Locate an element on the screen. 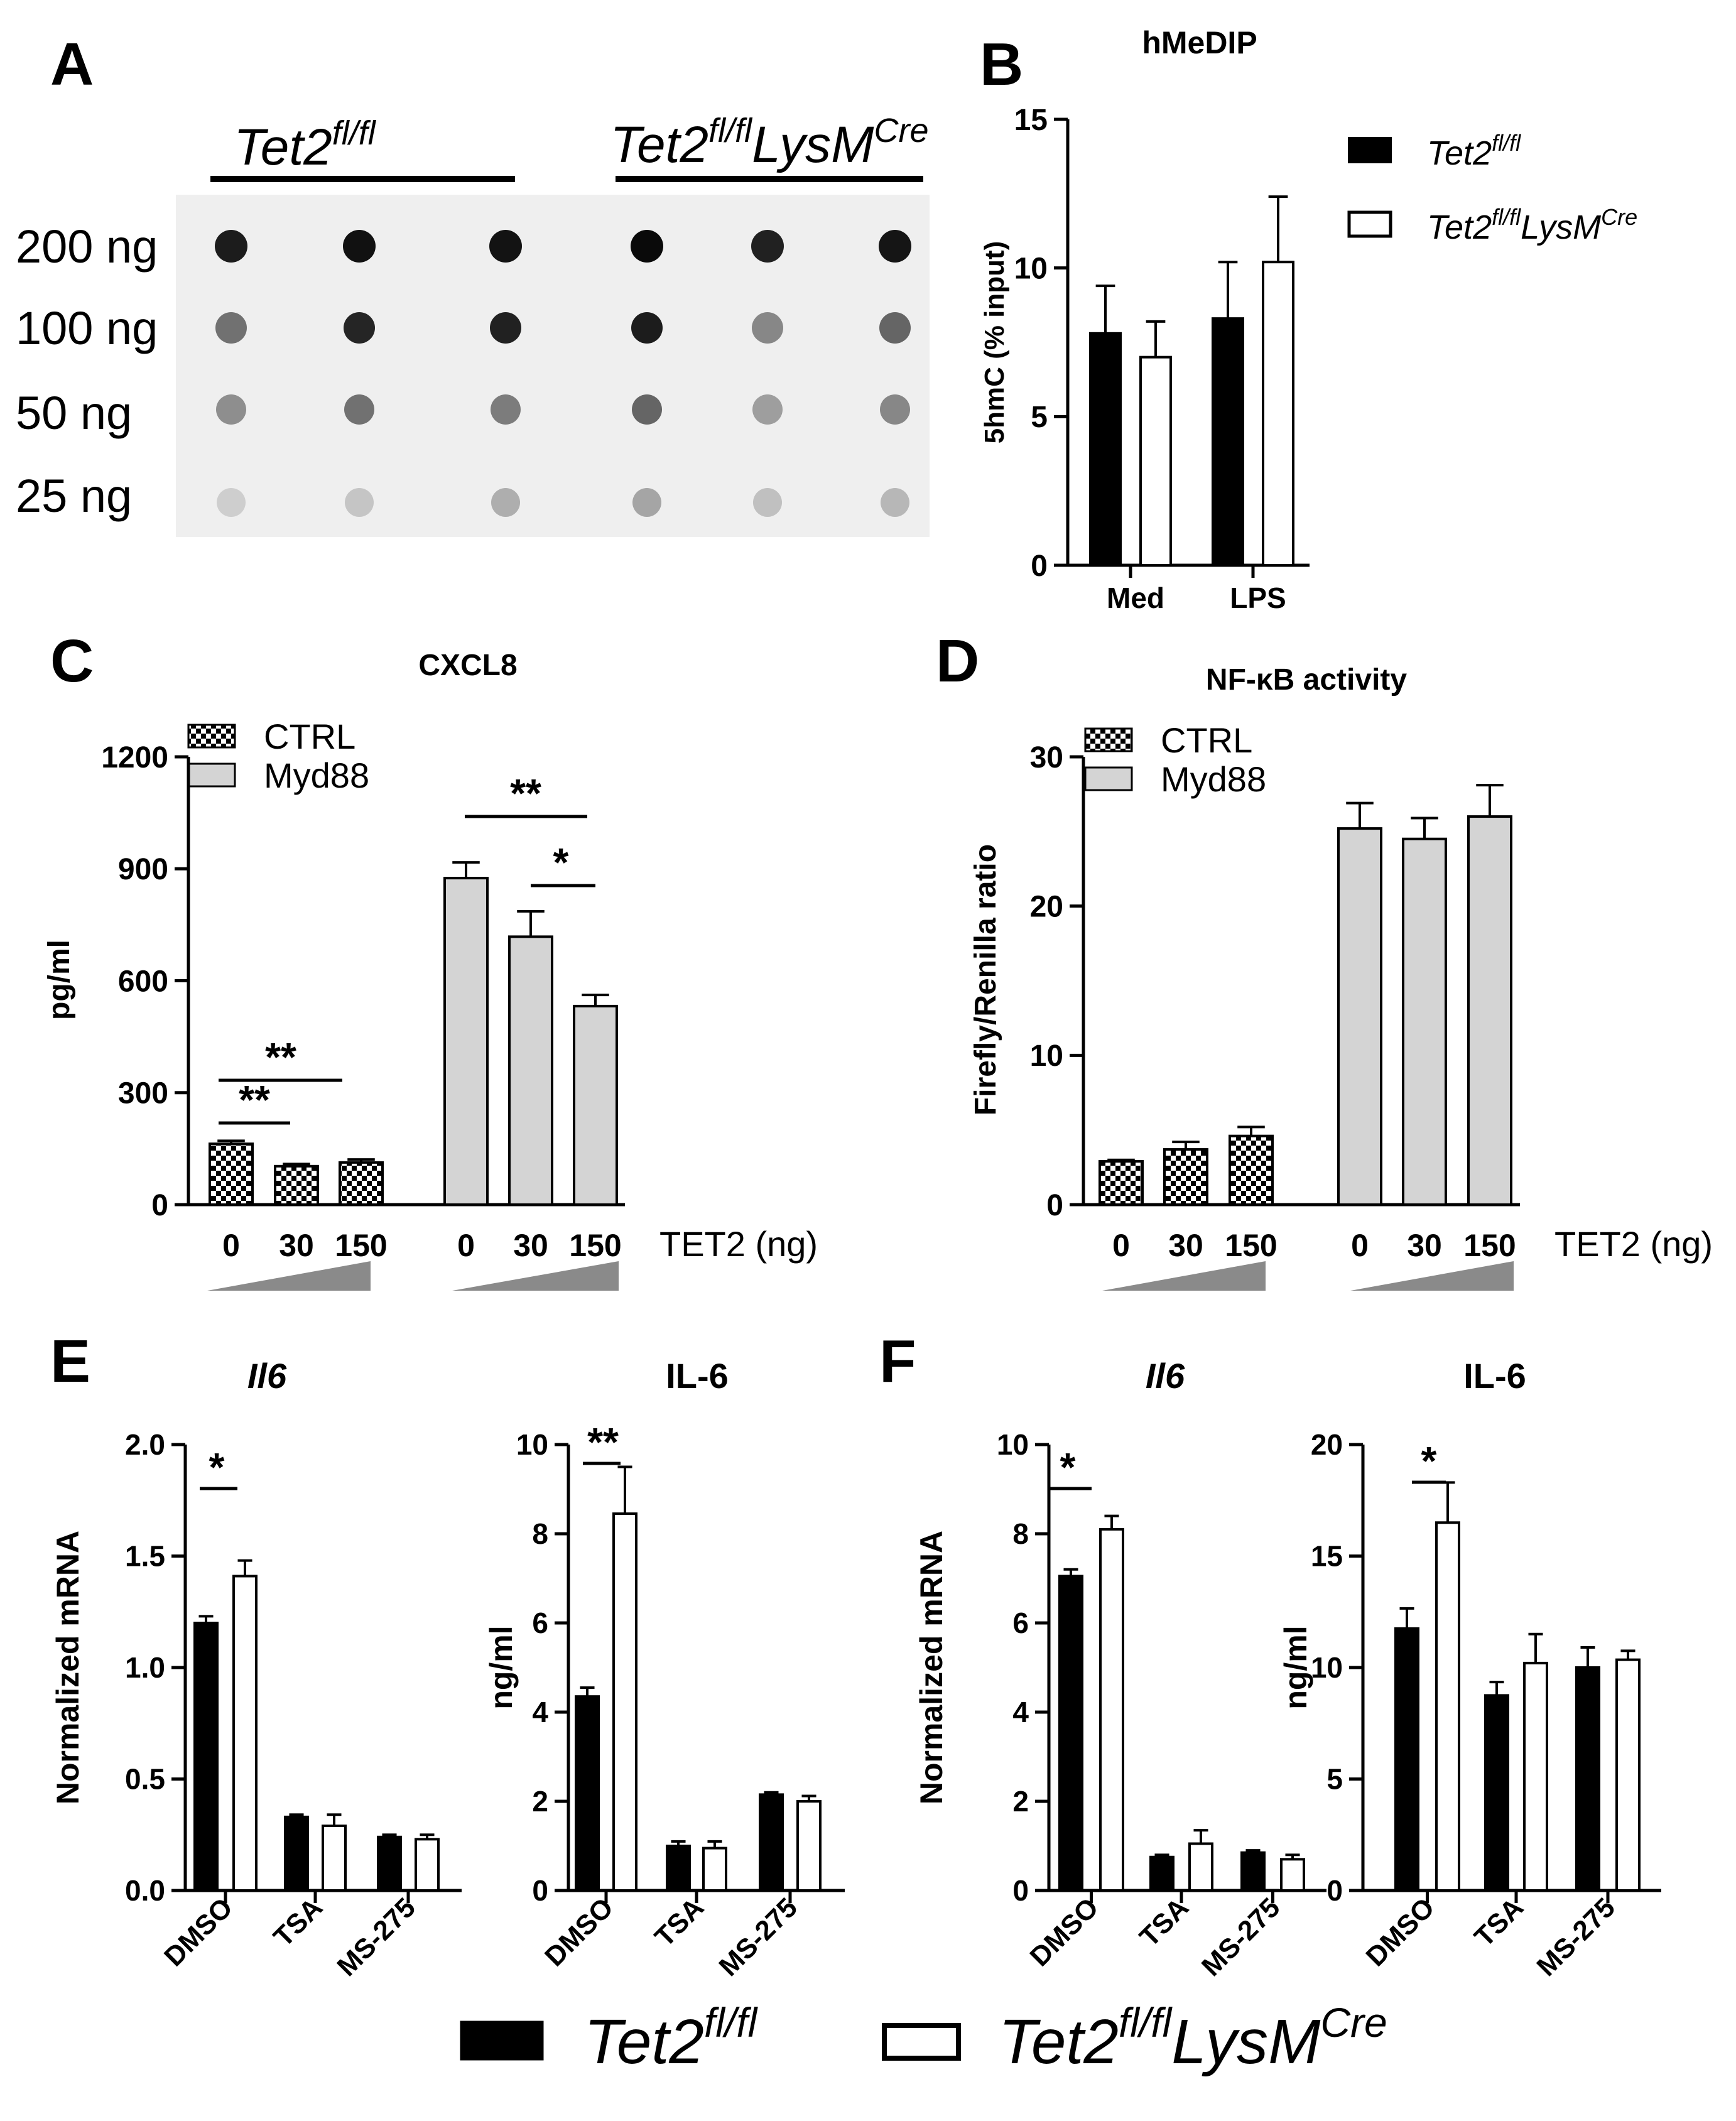 The width and height of the screenshot is (1736, 2121). legend-swatch-ctrl is located at coordinates (1109, 740).